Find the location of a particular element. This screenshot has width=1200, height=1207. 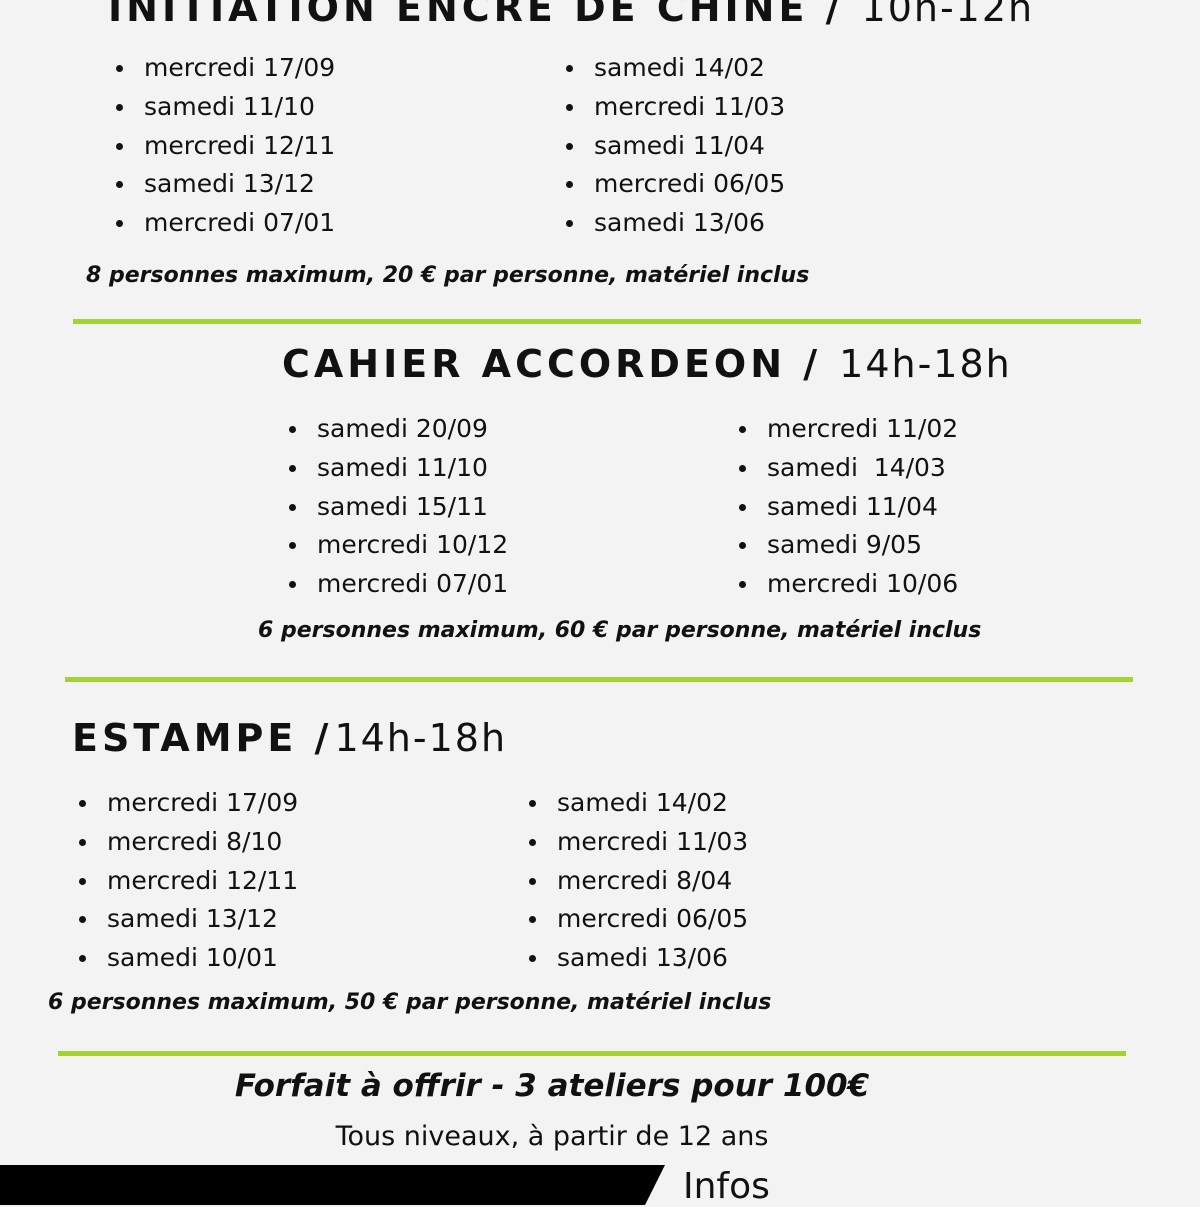

date-item: samedi 15/11 is located at coordinates (388, 506).